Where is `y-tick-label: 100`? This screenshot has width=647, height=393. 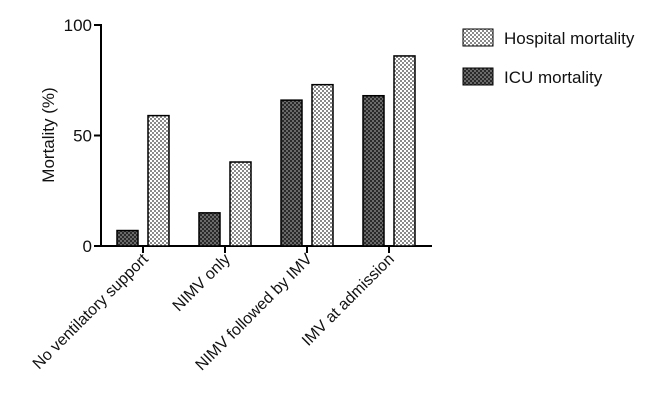
y-tick-label: 100 is located at coordinates (78, 25).